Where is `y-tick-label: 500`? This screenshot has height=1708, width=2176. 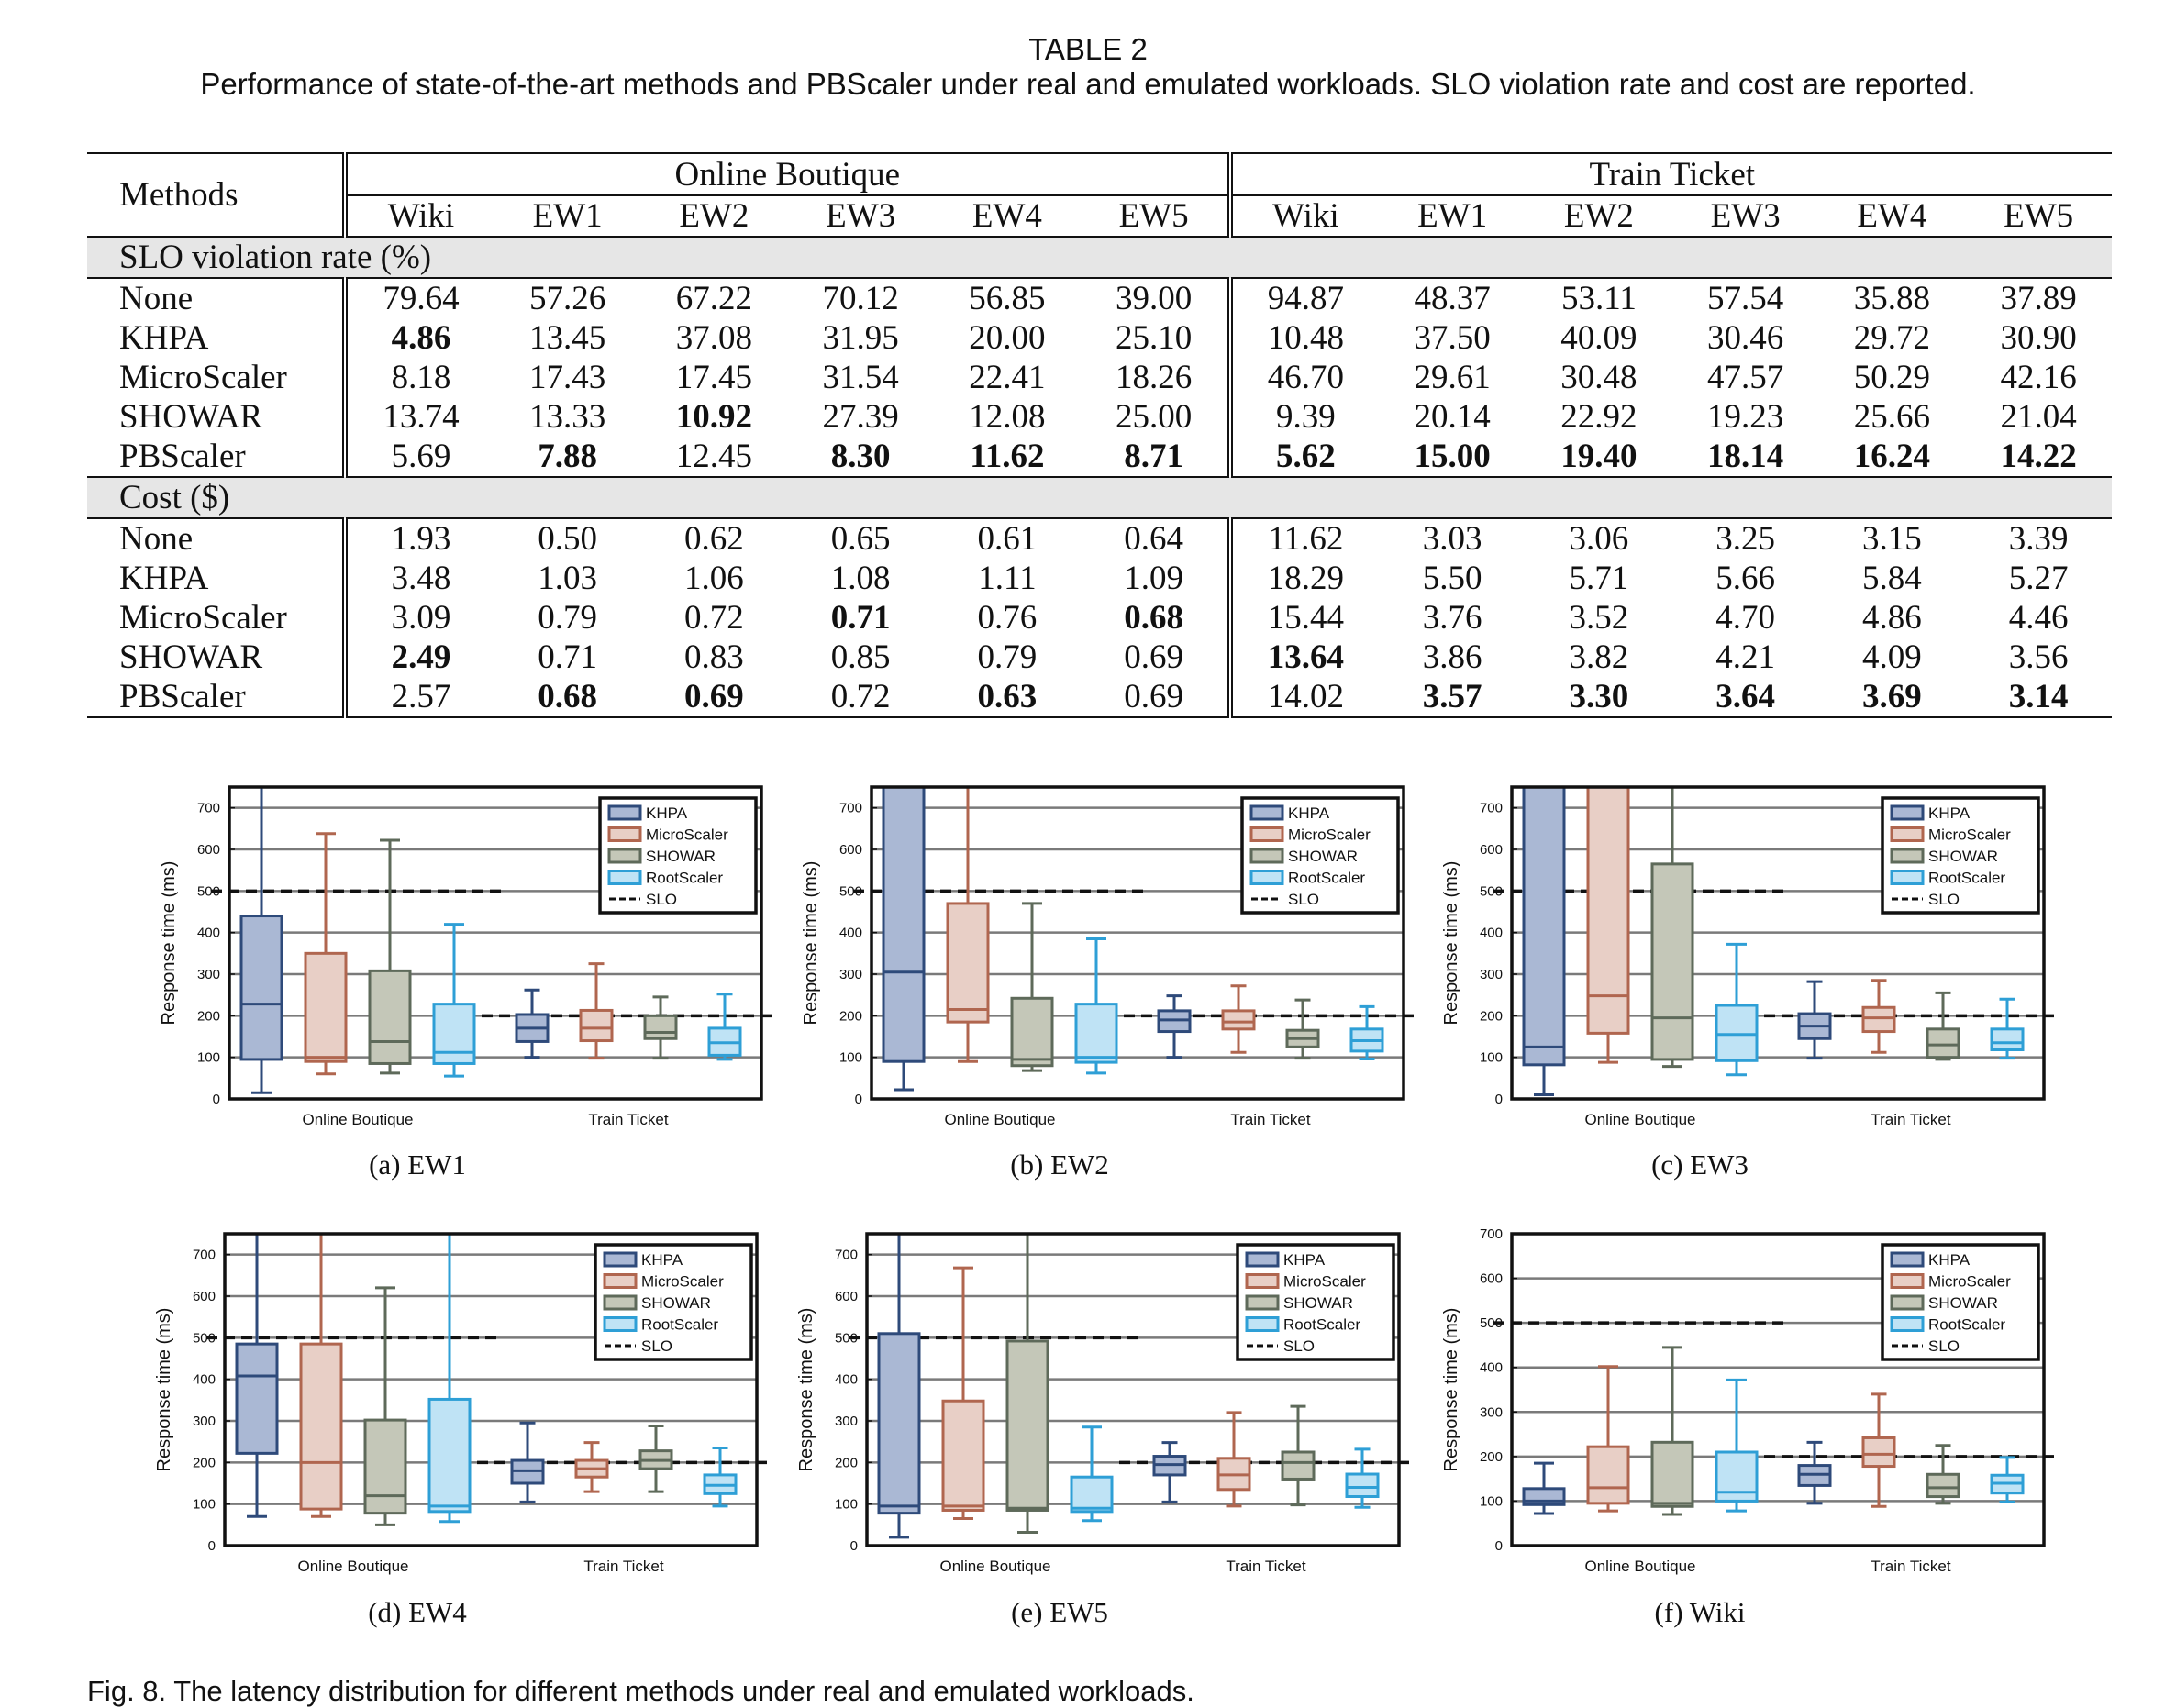 y-tick-label: 500 is located at coordinates (209, 891).